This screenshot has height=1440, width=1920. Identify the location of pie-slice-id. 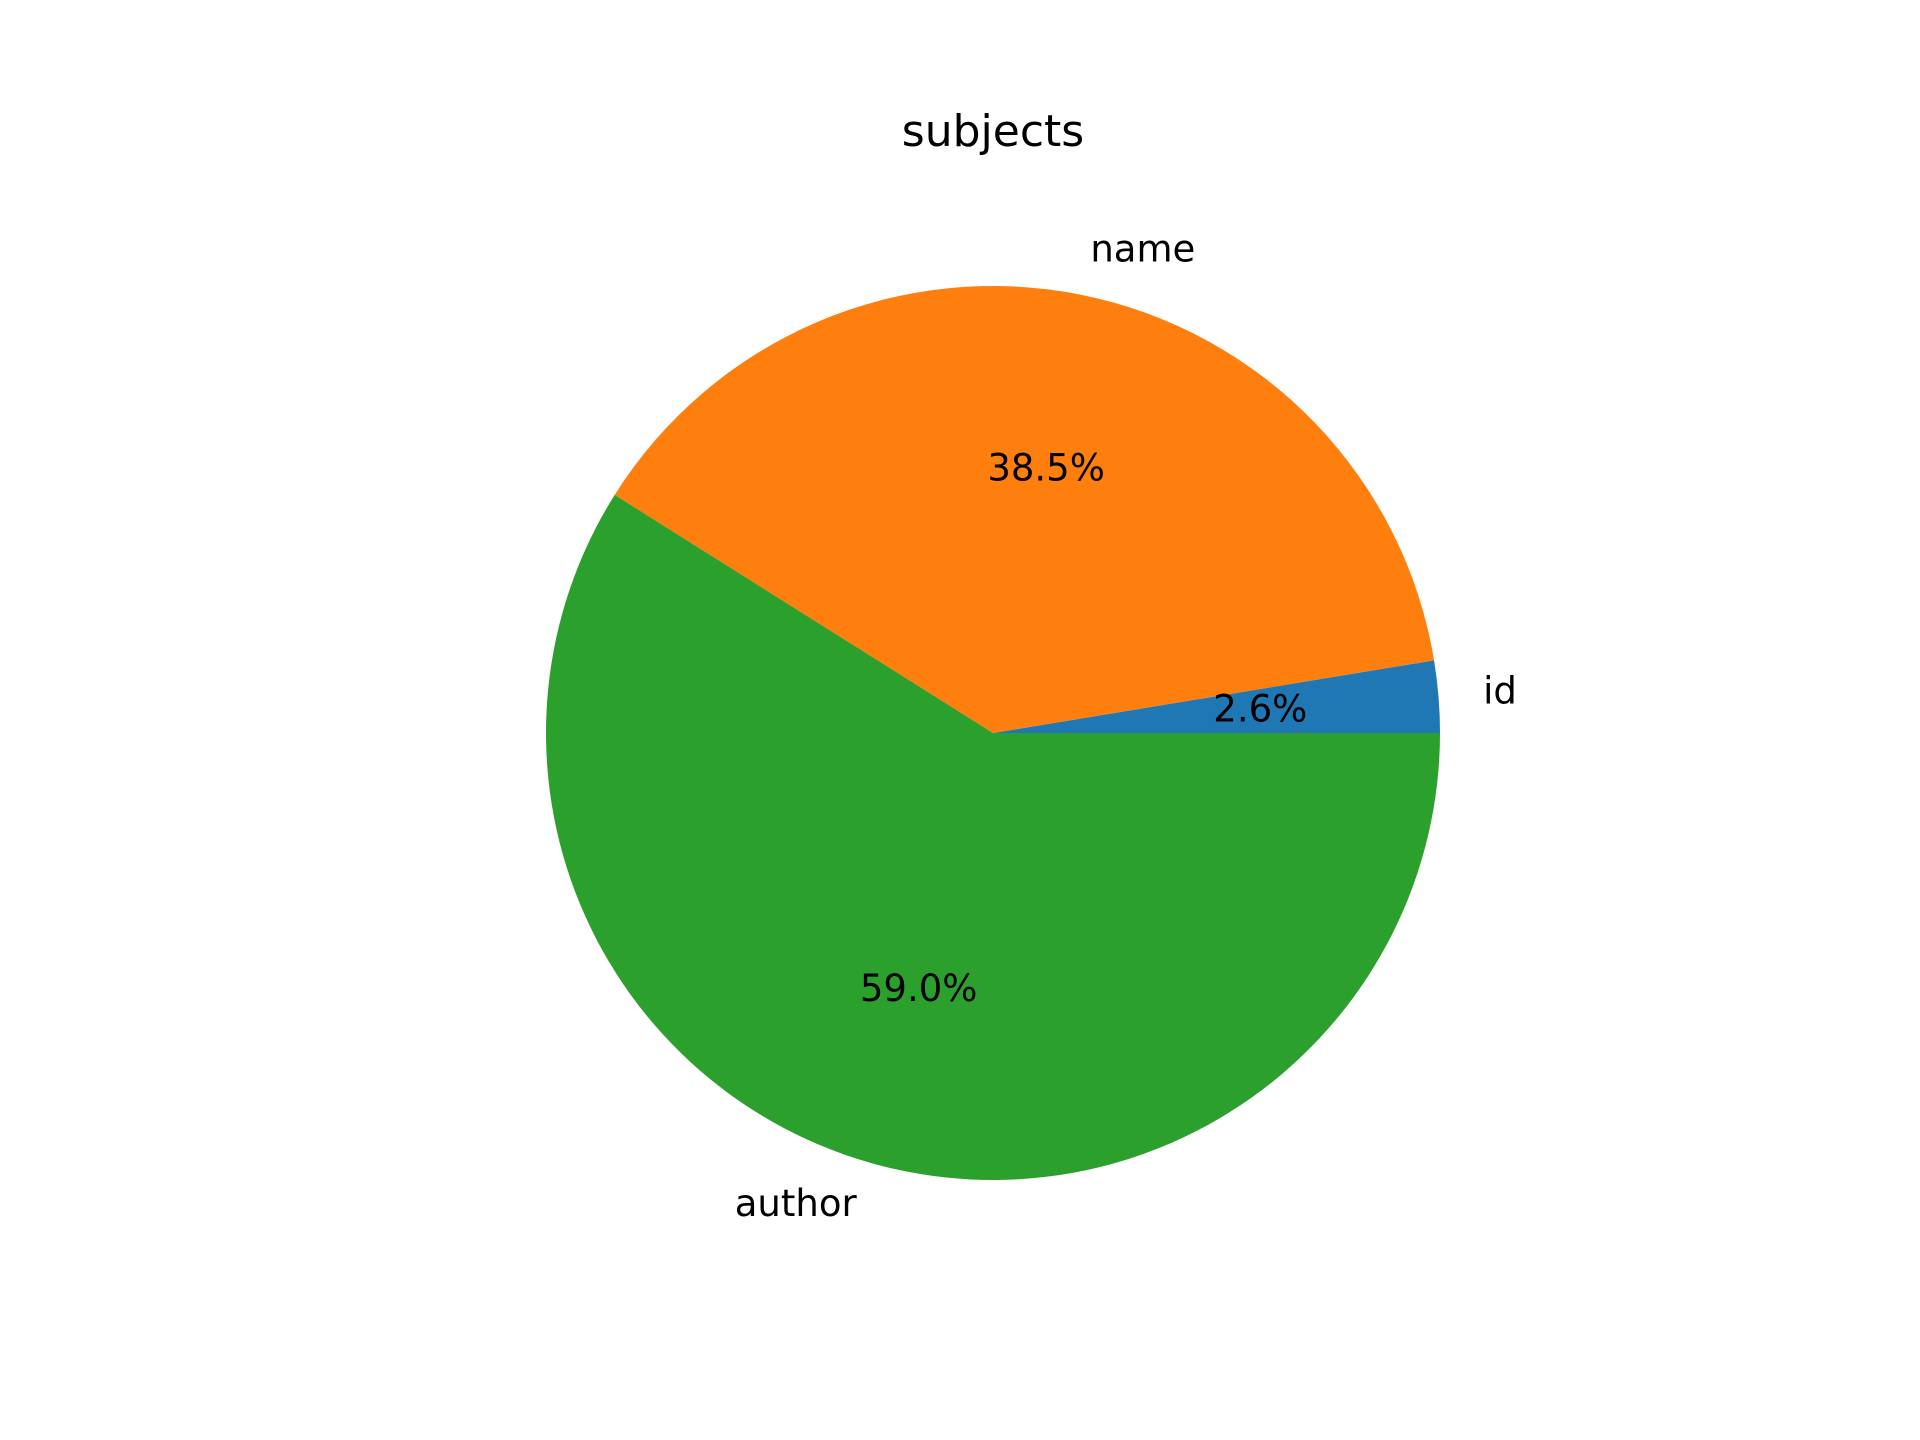
(1216, 696).